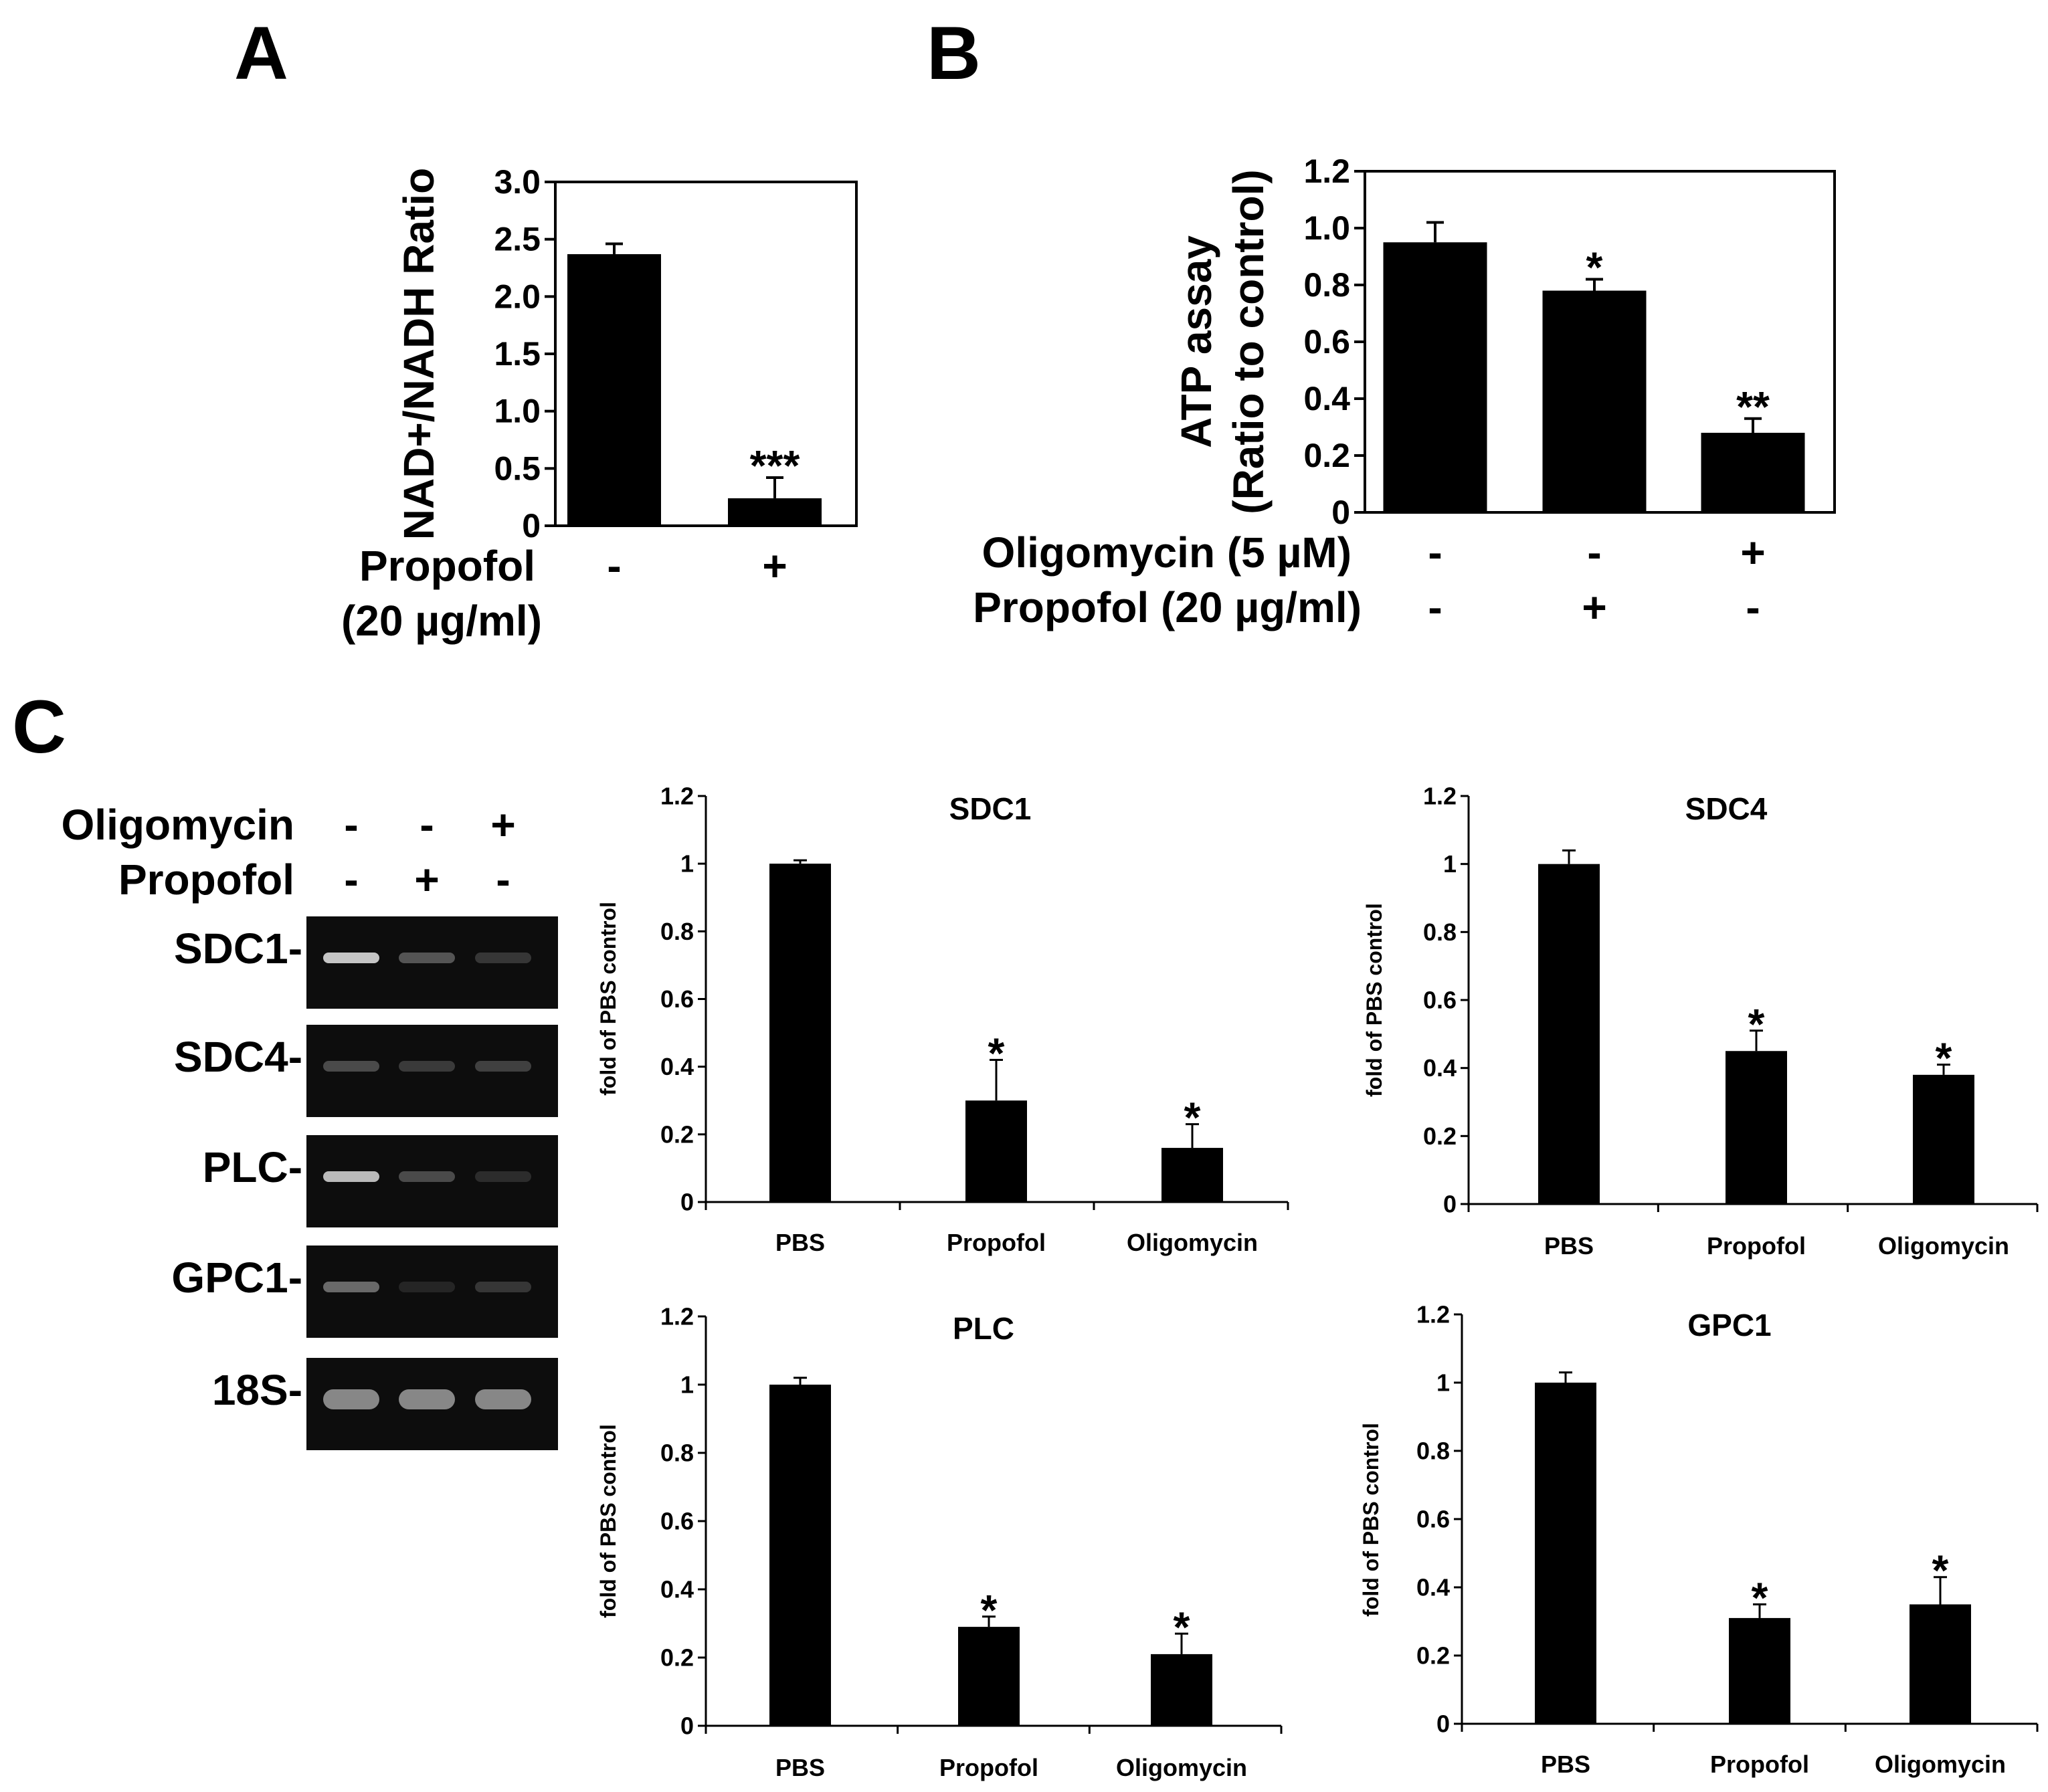  Describe the element at coordinates (1594, 552) in the screenshot. I see `oligomycin-value-2: -` at that location.